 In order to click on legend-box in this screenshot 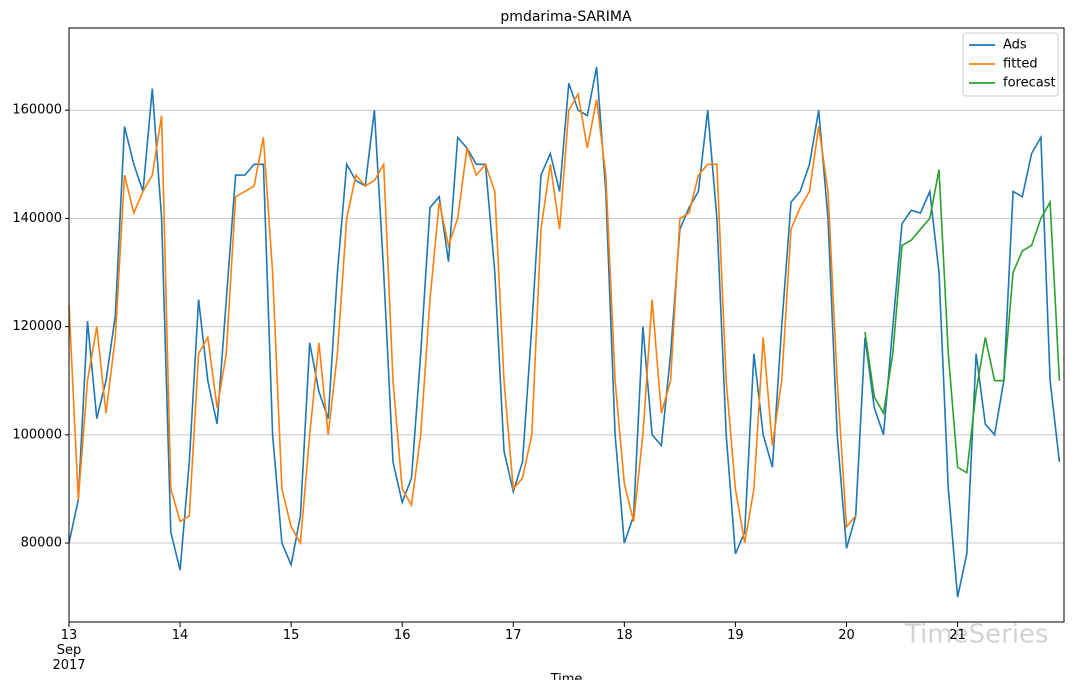, I will do `click(1010, 64)`.